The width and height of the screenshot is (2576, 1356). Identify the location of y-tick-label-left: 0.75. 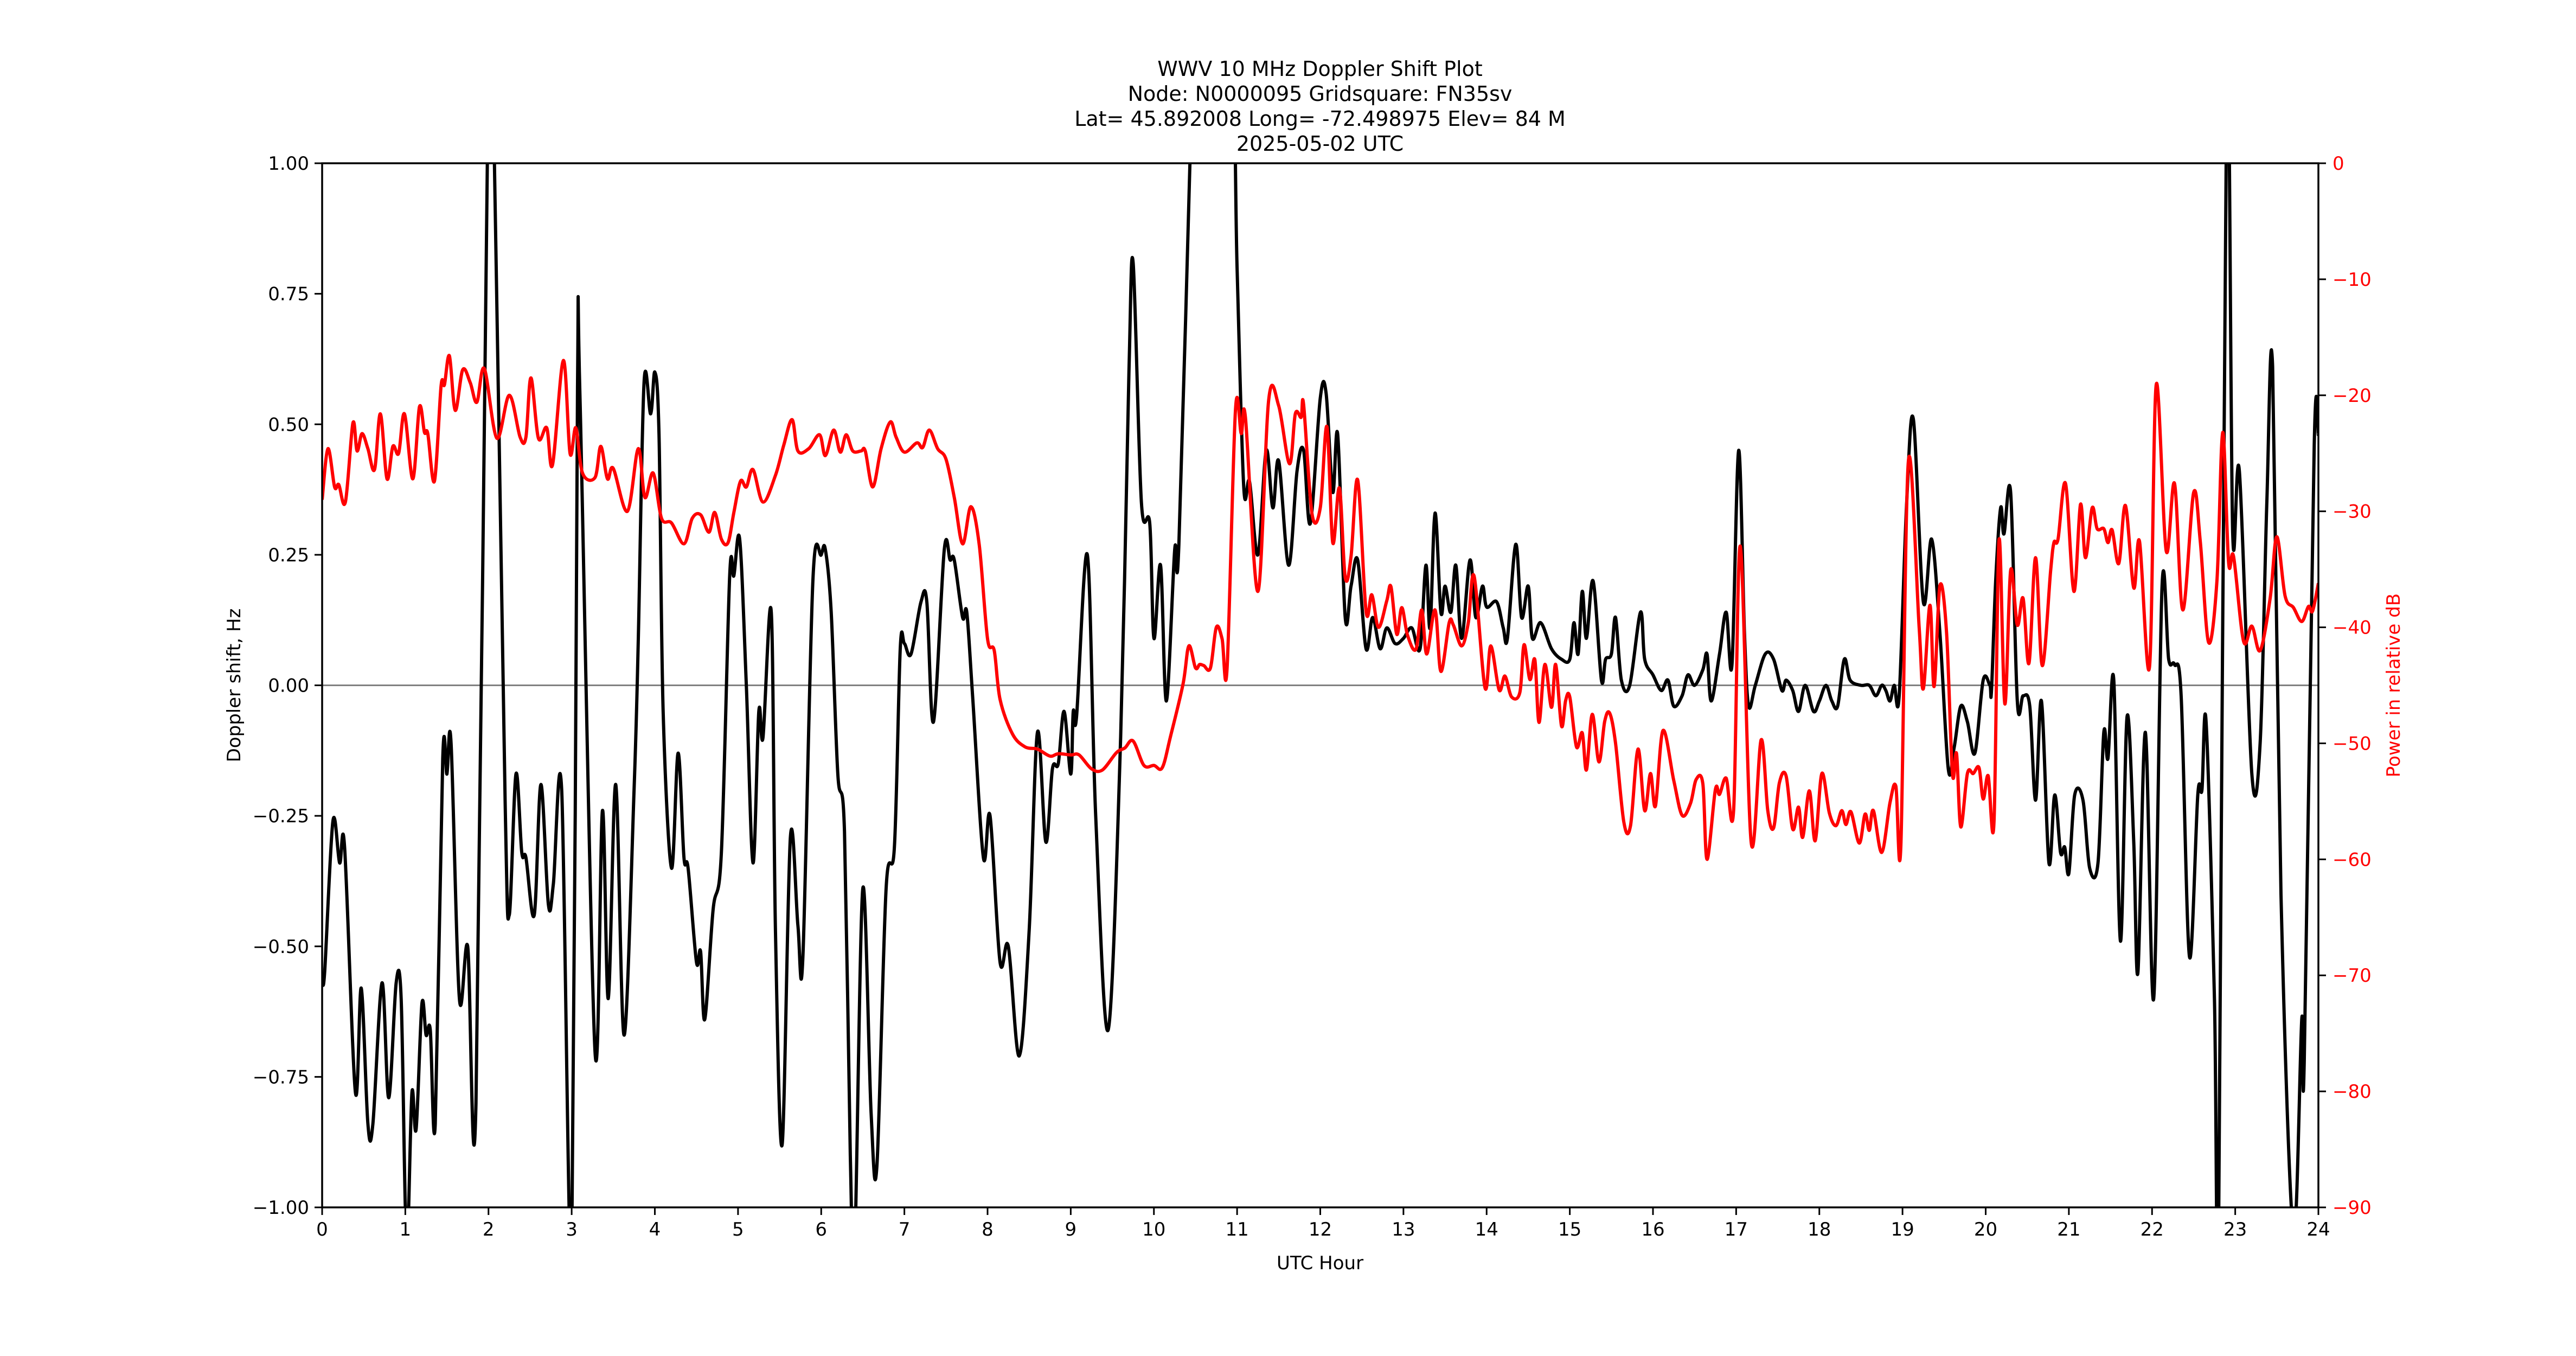
(288, 294).